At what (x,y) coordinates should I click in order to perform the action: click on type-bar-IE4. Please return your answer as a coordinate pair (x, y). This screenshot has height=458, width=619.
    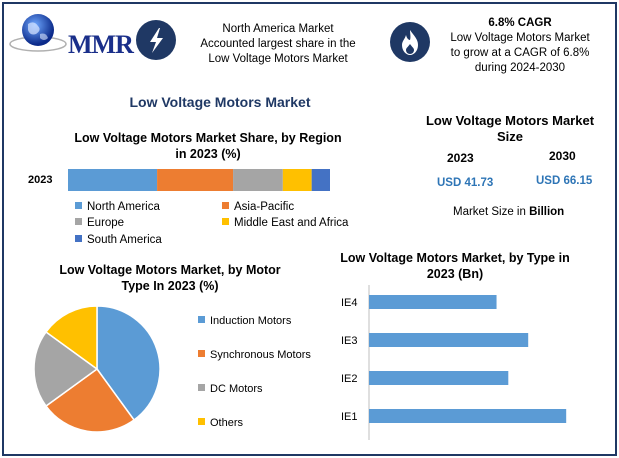
    Looking at the image, I should click on (433, 302).